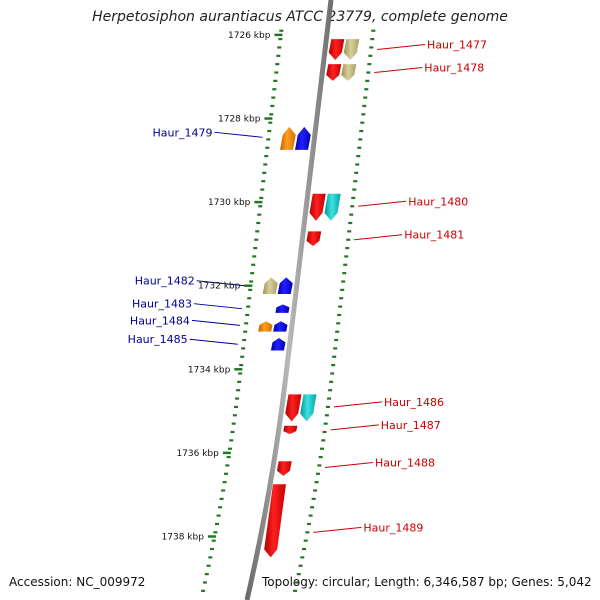 This screenshot has width=600, height=600. I want to click on gene-haur_1482b, so click(270, 286).